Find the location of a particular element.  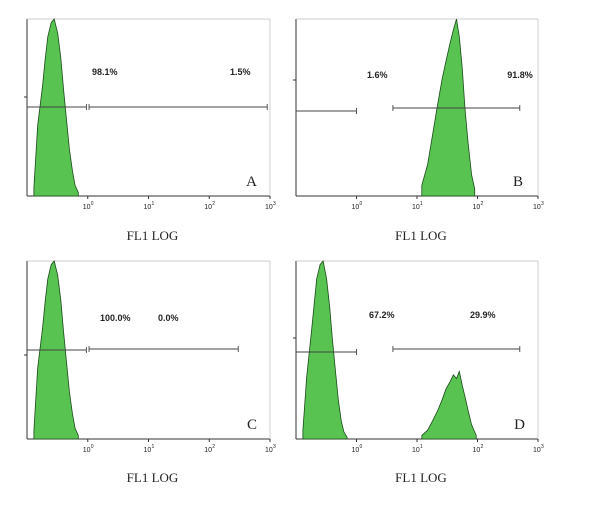

x-tick-label-d-1: 10 is located at coordinates (416, 450).